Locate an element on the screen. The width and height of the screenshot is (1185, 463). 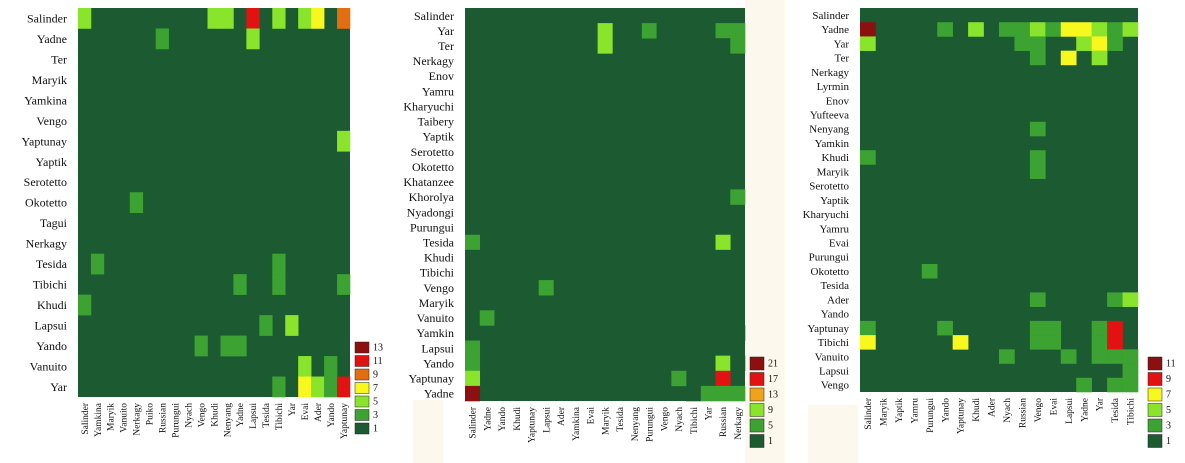
row-label: Serotetto is located at coordinates (829, 187).